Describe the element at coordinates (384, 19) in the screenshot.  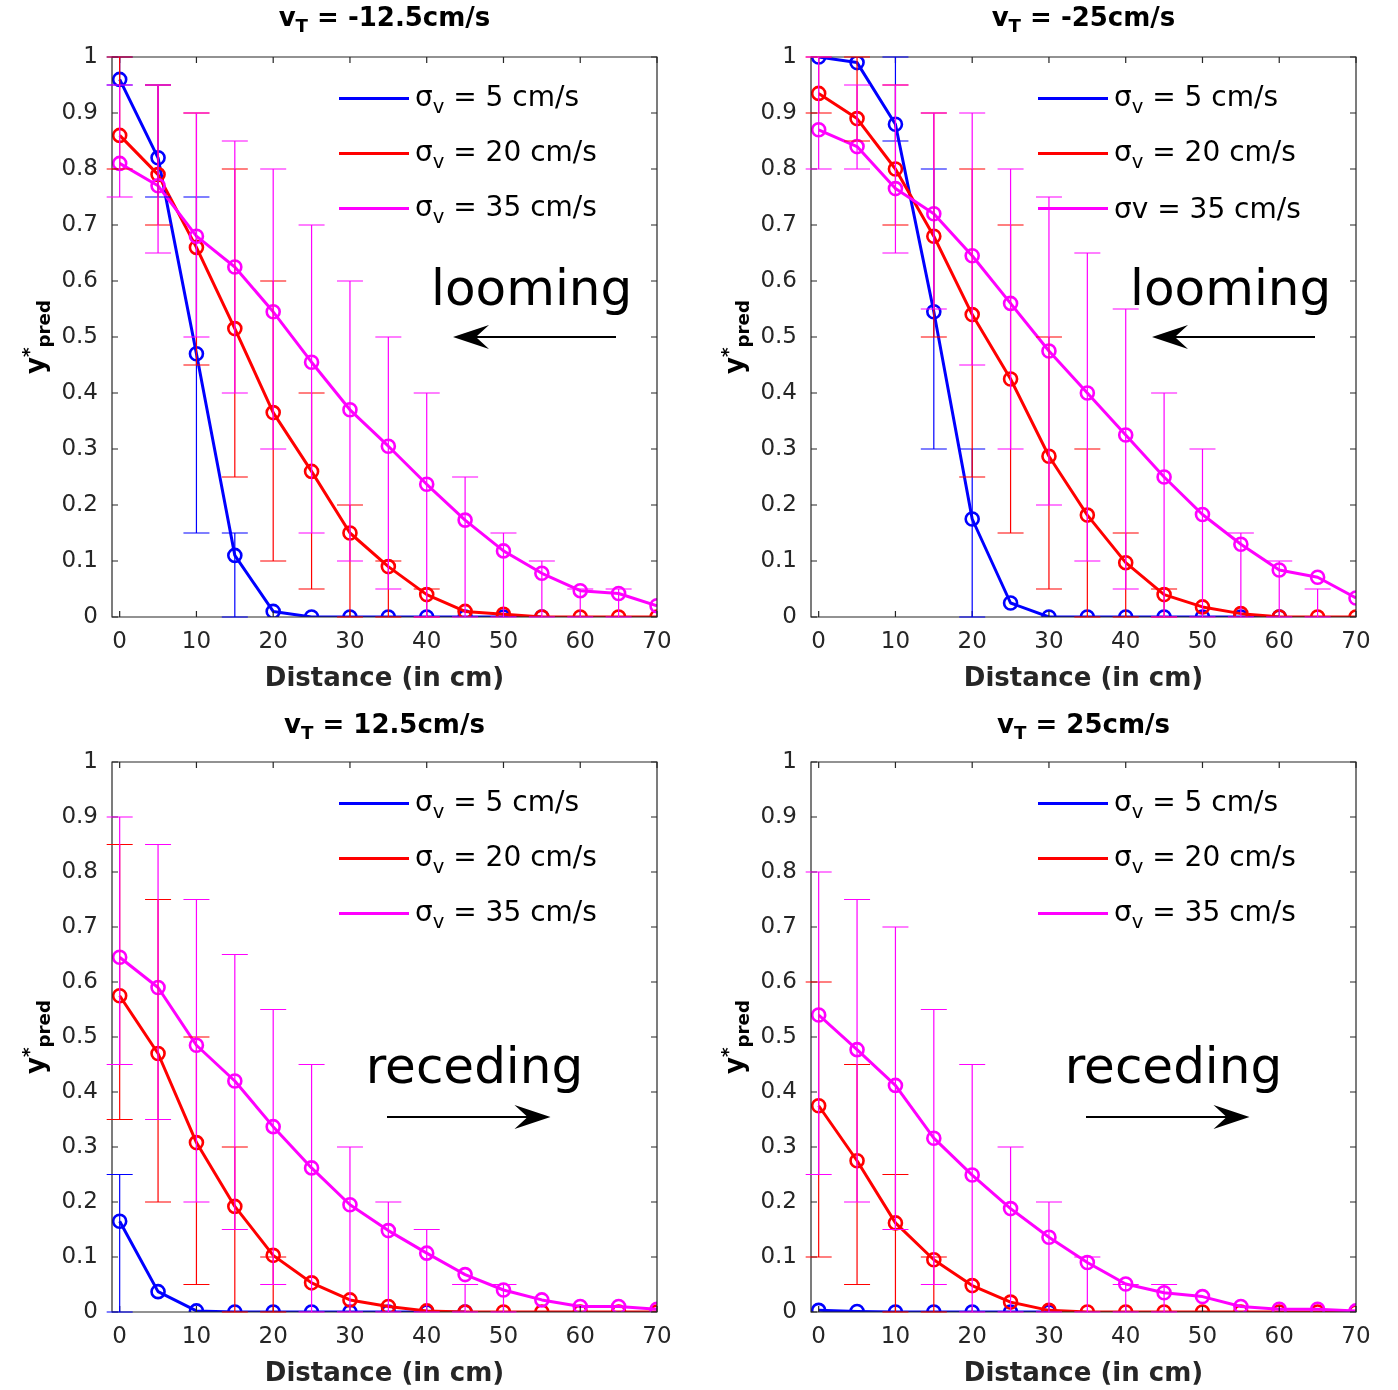
I see `chart-title: v$_{T}$ = -12.5cm/s` at that location.